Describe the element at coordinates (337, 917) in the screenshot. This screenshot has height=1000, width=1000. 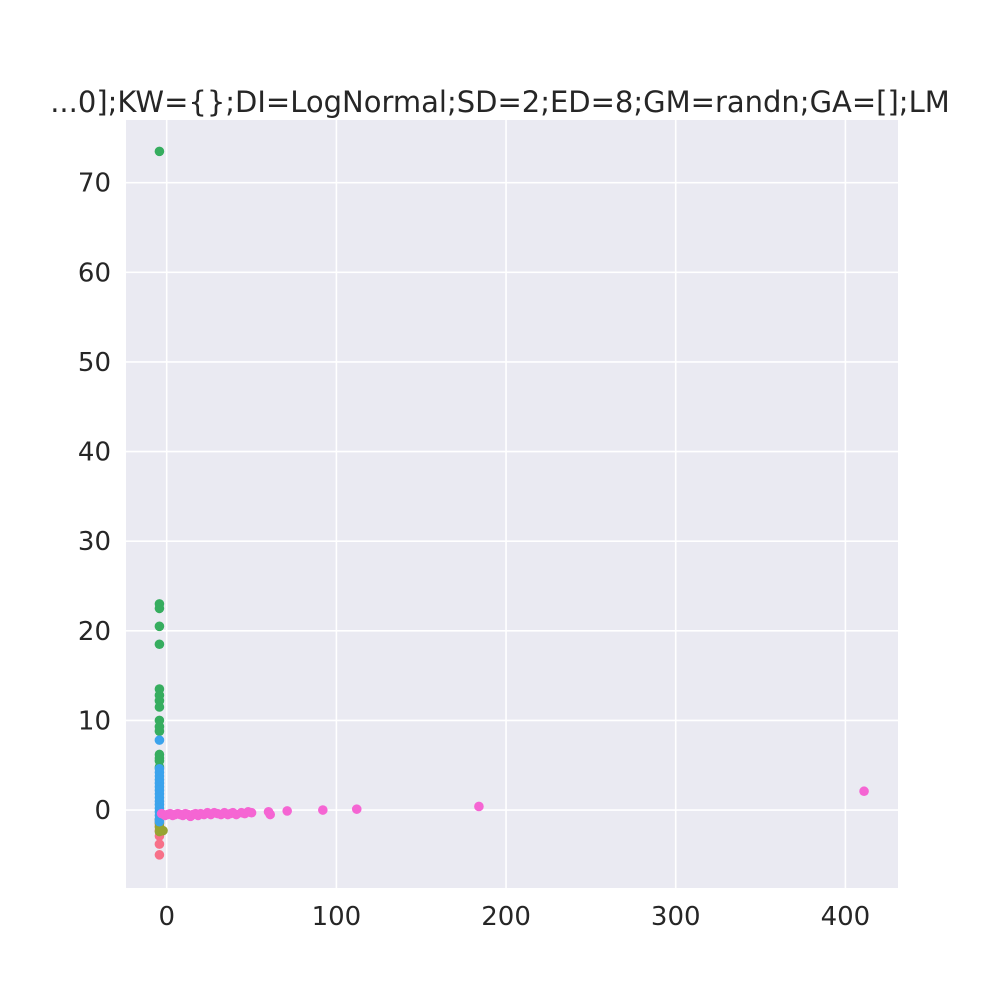
I see `x-tick-label: 100` at that location.